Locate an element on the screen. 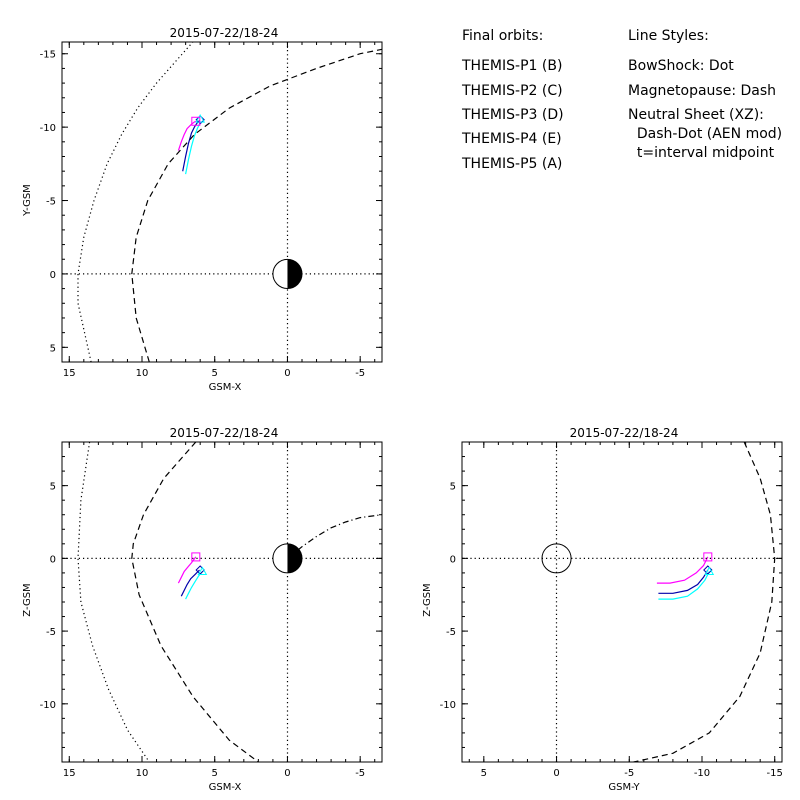 The width and height of the screenshot is (800, 800). legend-item-p5: THEMIS-P5 (A) is located at coordinates (511, 164).